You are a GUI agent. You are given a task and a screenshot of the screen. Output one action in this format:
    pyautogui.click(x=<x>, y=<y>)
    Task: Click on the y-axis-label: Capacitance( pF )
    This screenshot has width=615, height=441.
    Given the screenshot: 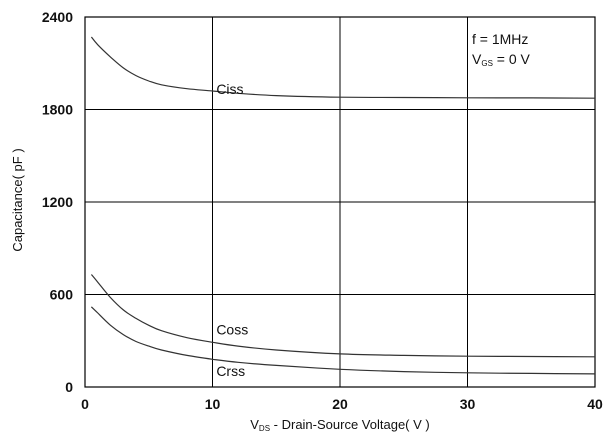 What is the action you would take?
    pyautogui.click(x=17, y=199)
    